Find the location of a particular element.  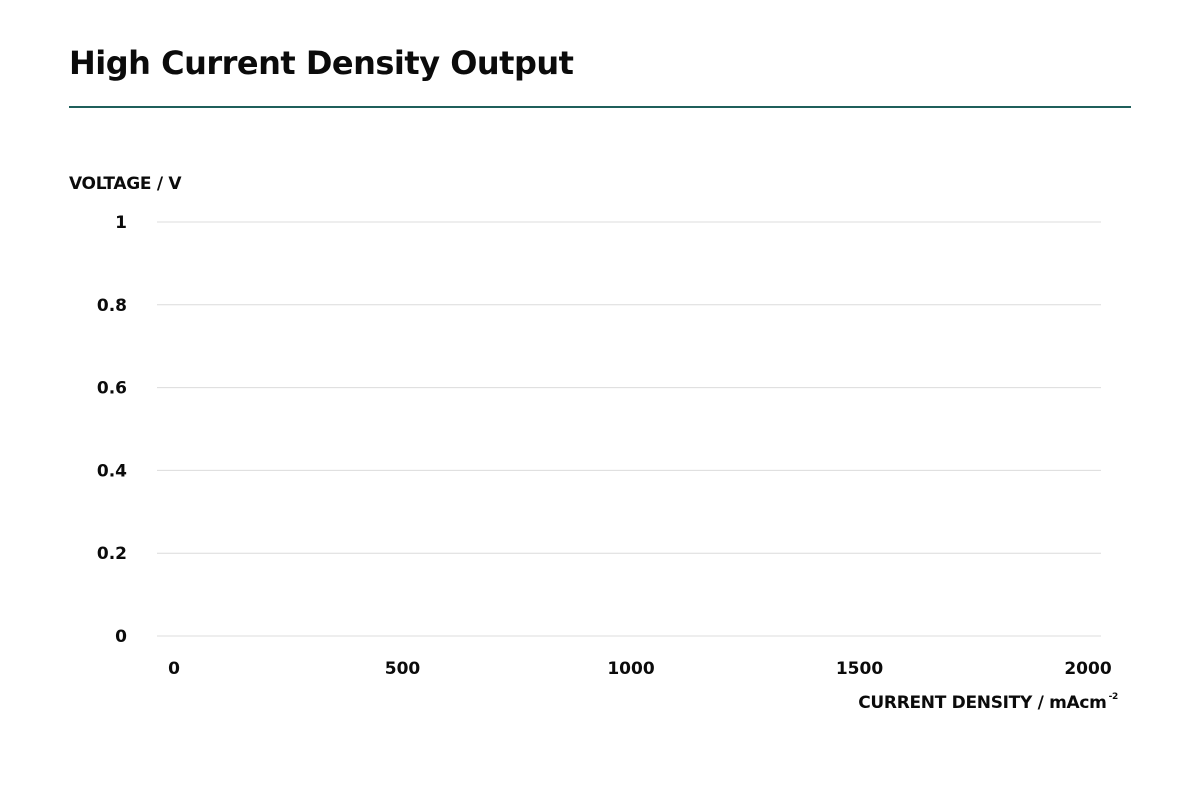

x-tick-label: 0 is located at coordinates (174, 669).